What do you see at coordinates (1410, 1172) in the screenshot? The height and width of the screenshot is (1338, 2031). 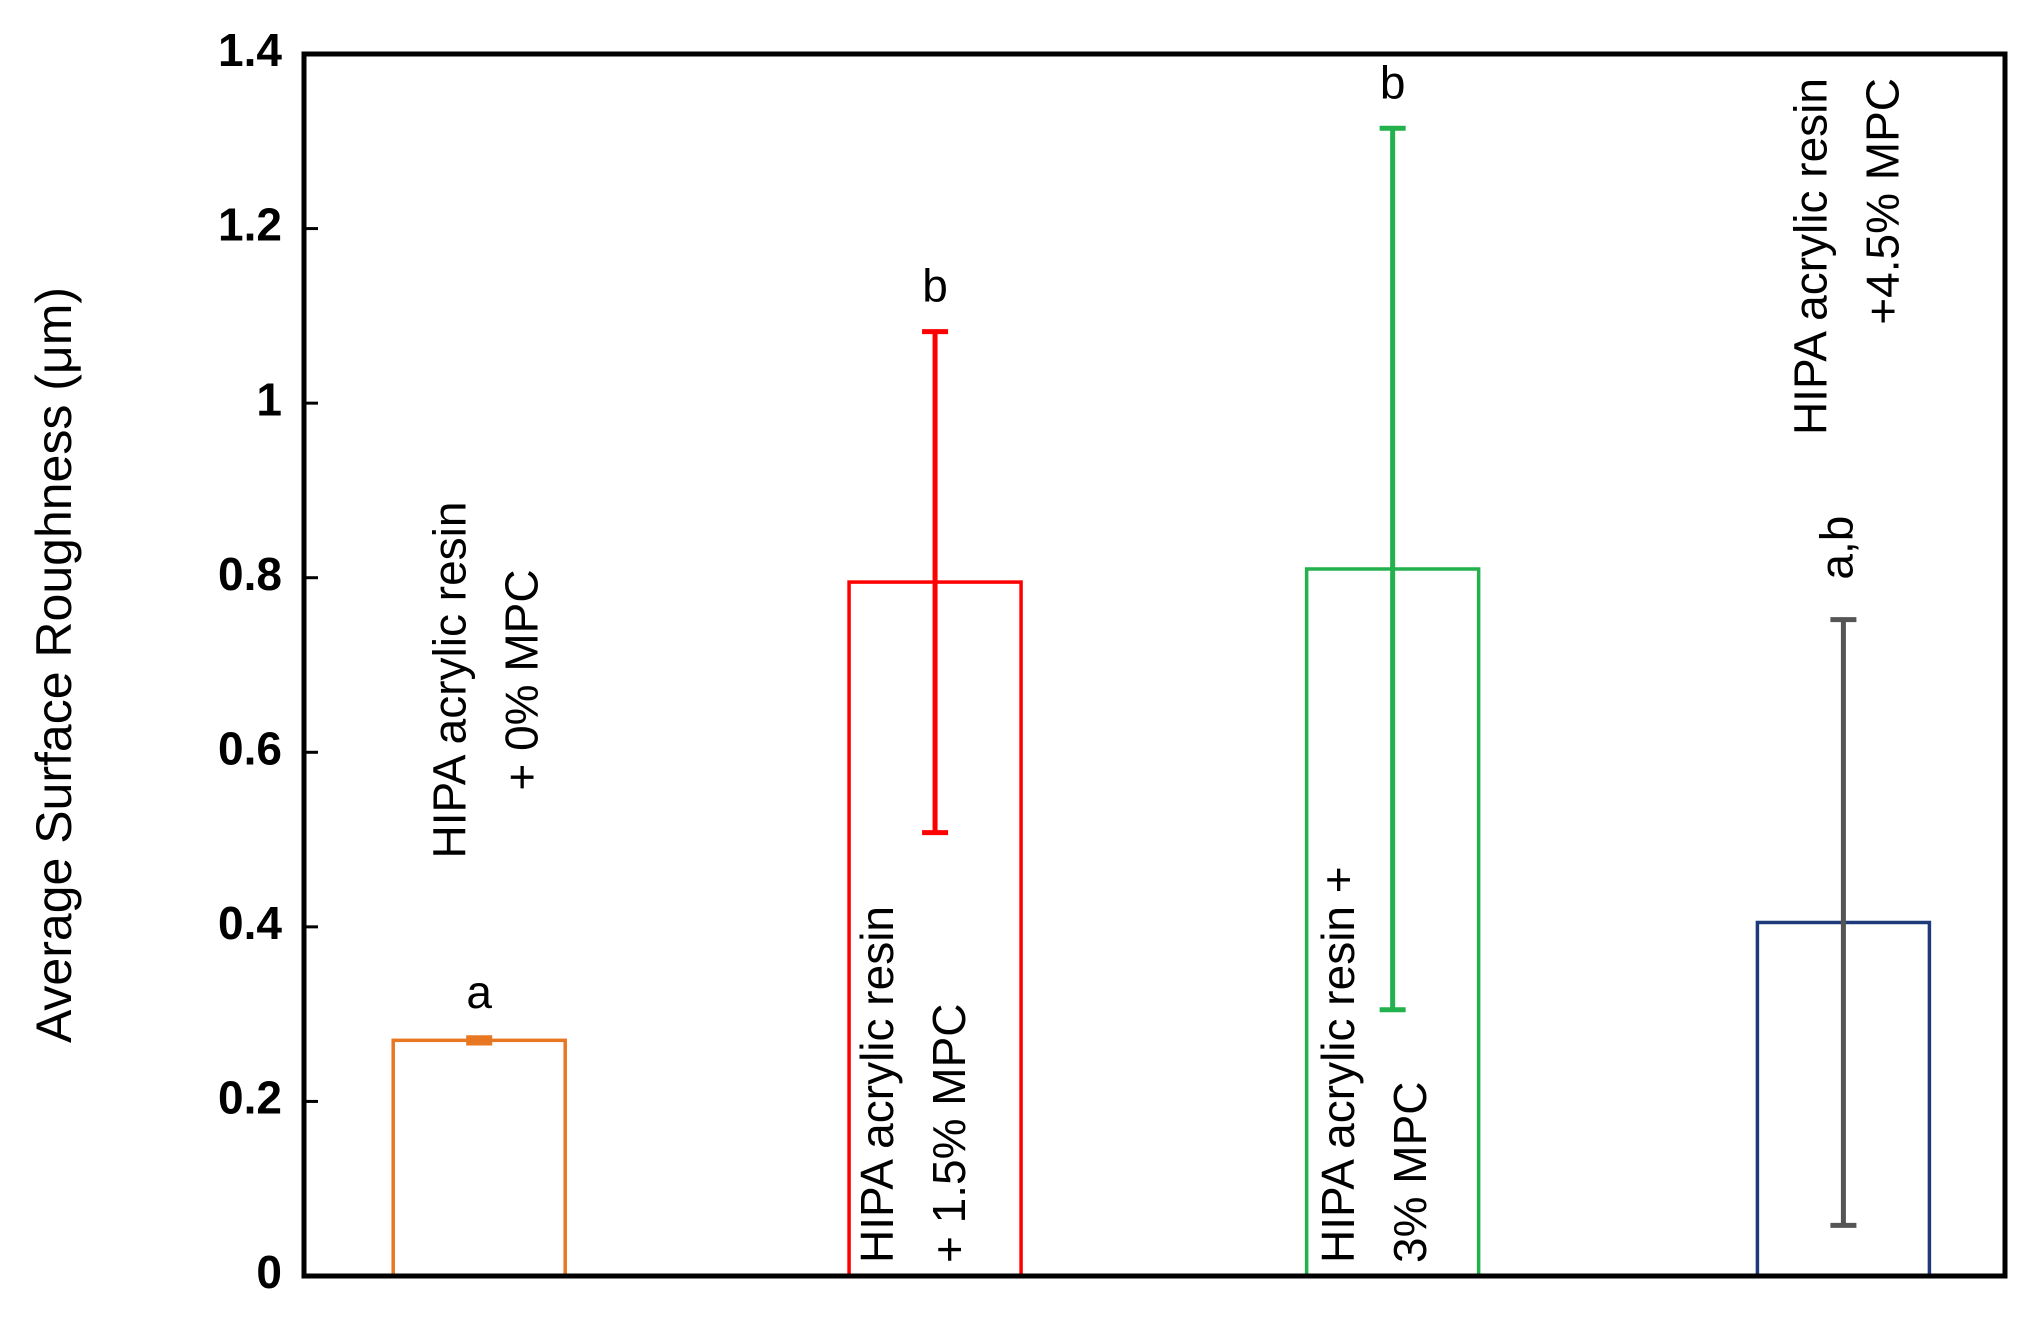 I see `category-label: 3% MPC` at bounding box center [1410, 1172].